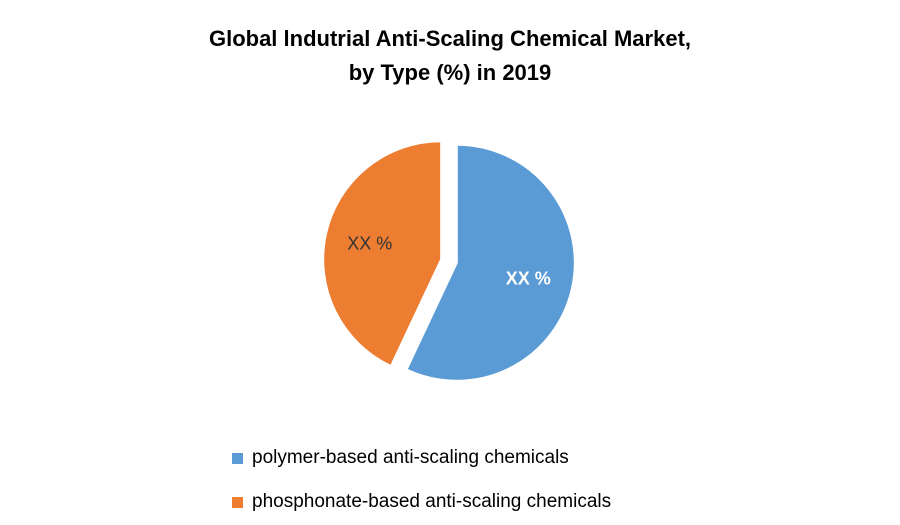 This screenshot has height=525, width=900. I want to click on pie-slice-polymer, so click(490, 262).